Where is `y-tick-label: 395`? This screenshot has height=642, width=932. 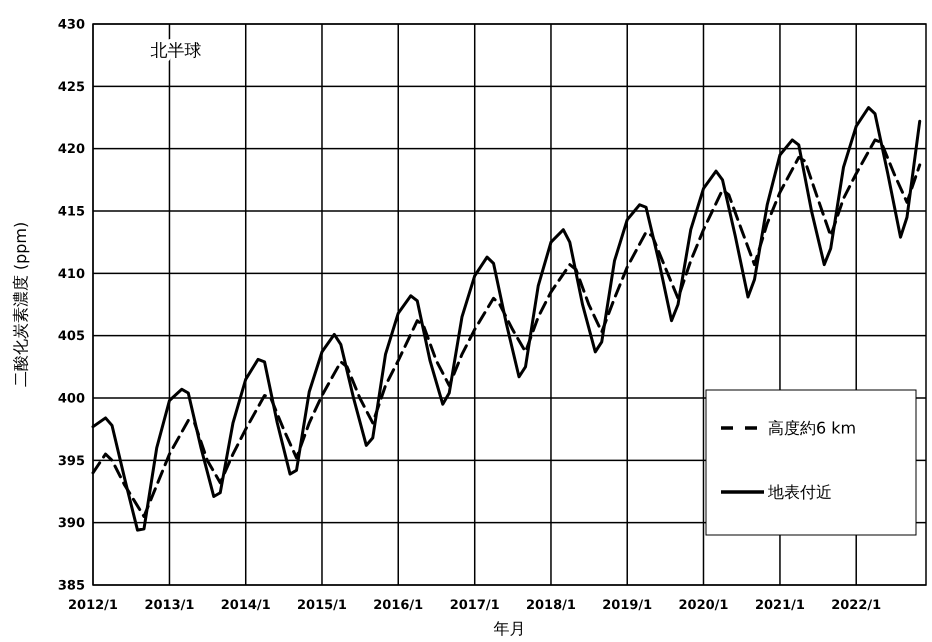 y-tick-label: 395 is located at coordinates (71, 461).